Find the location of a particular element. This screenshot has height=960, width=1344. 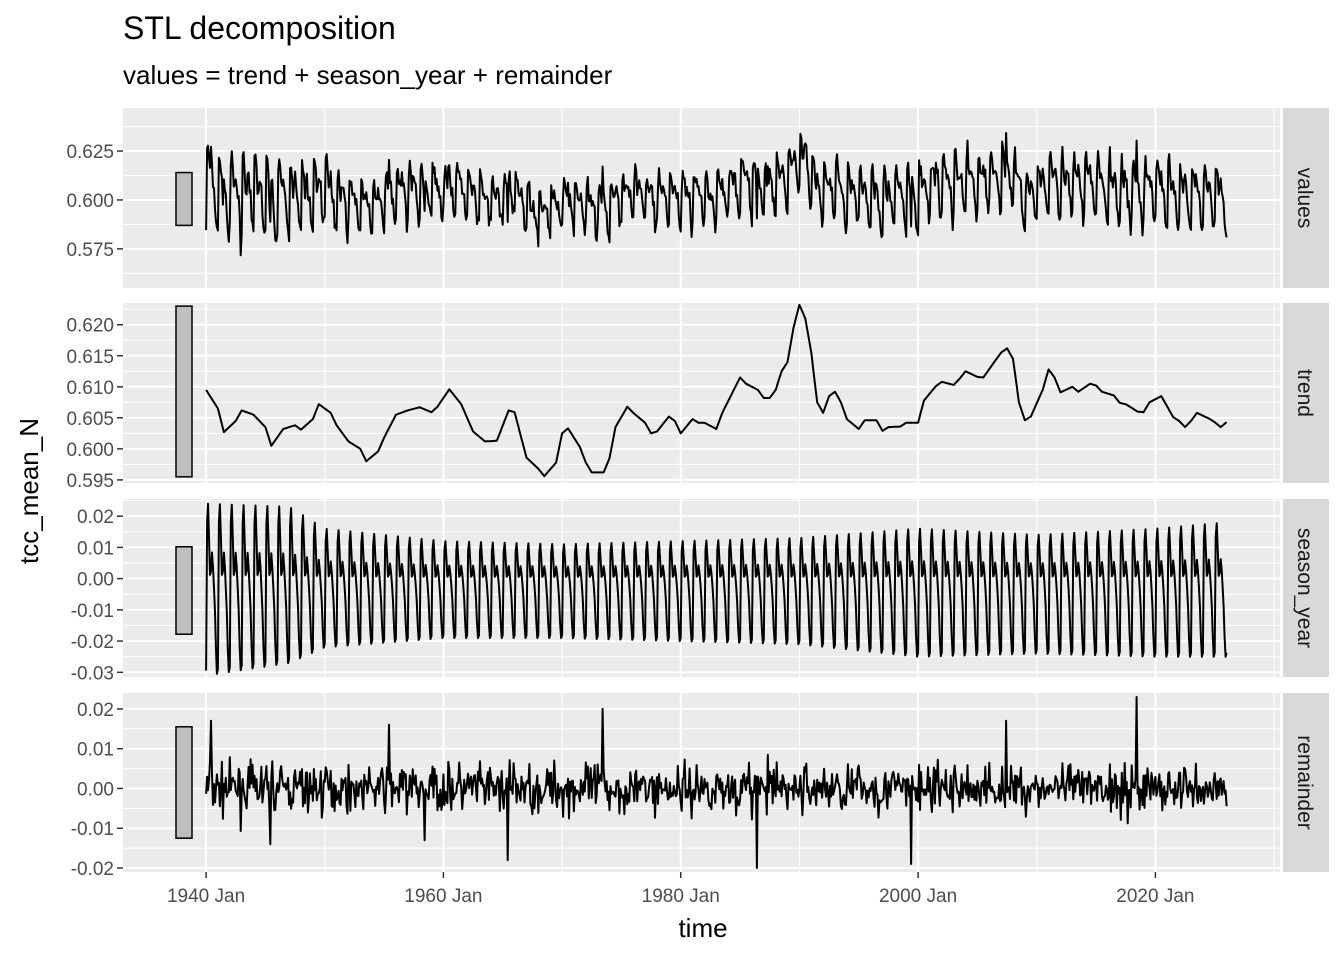

x-tick-label: 1940 Jan is located at coordinates (206, 896).